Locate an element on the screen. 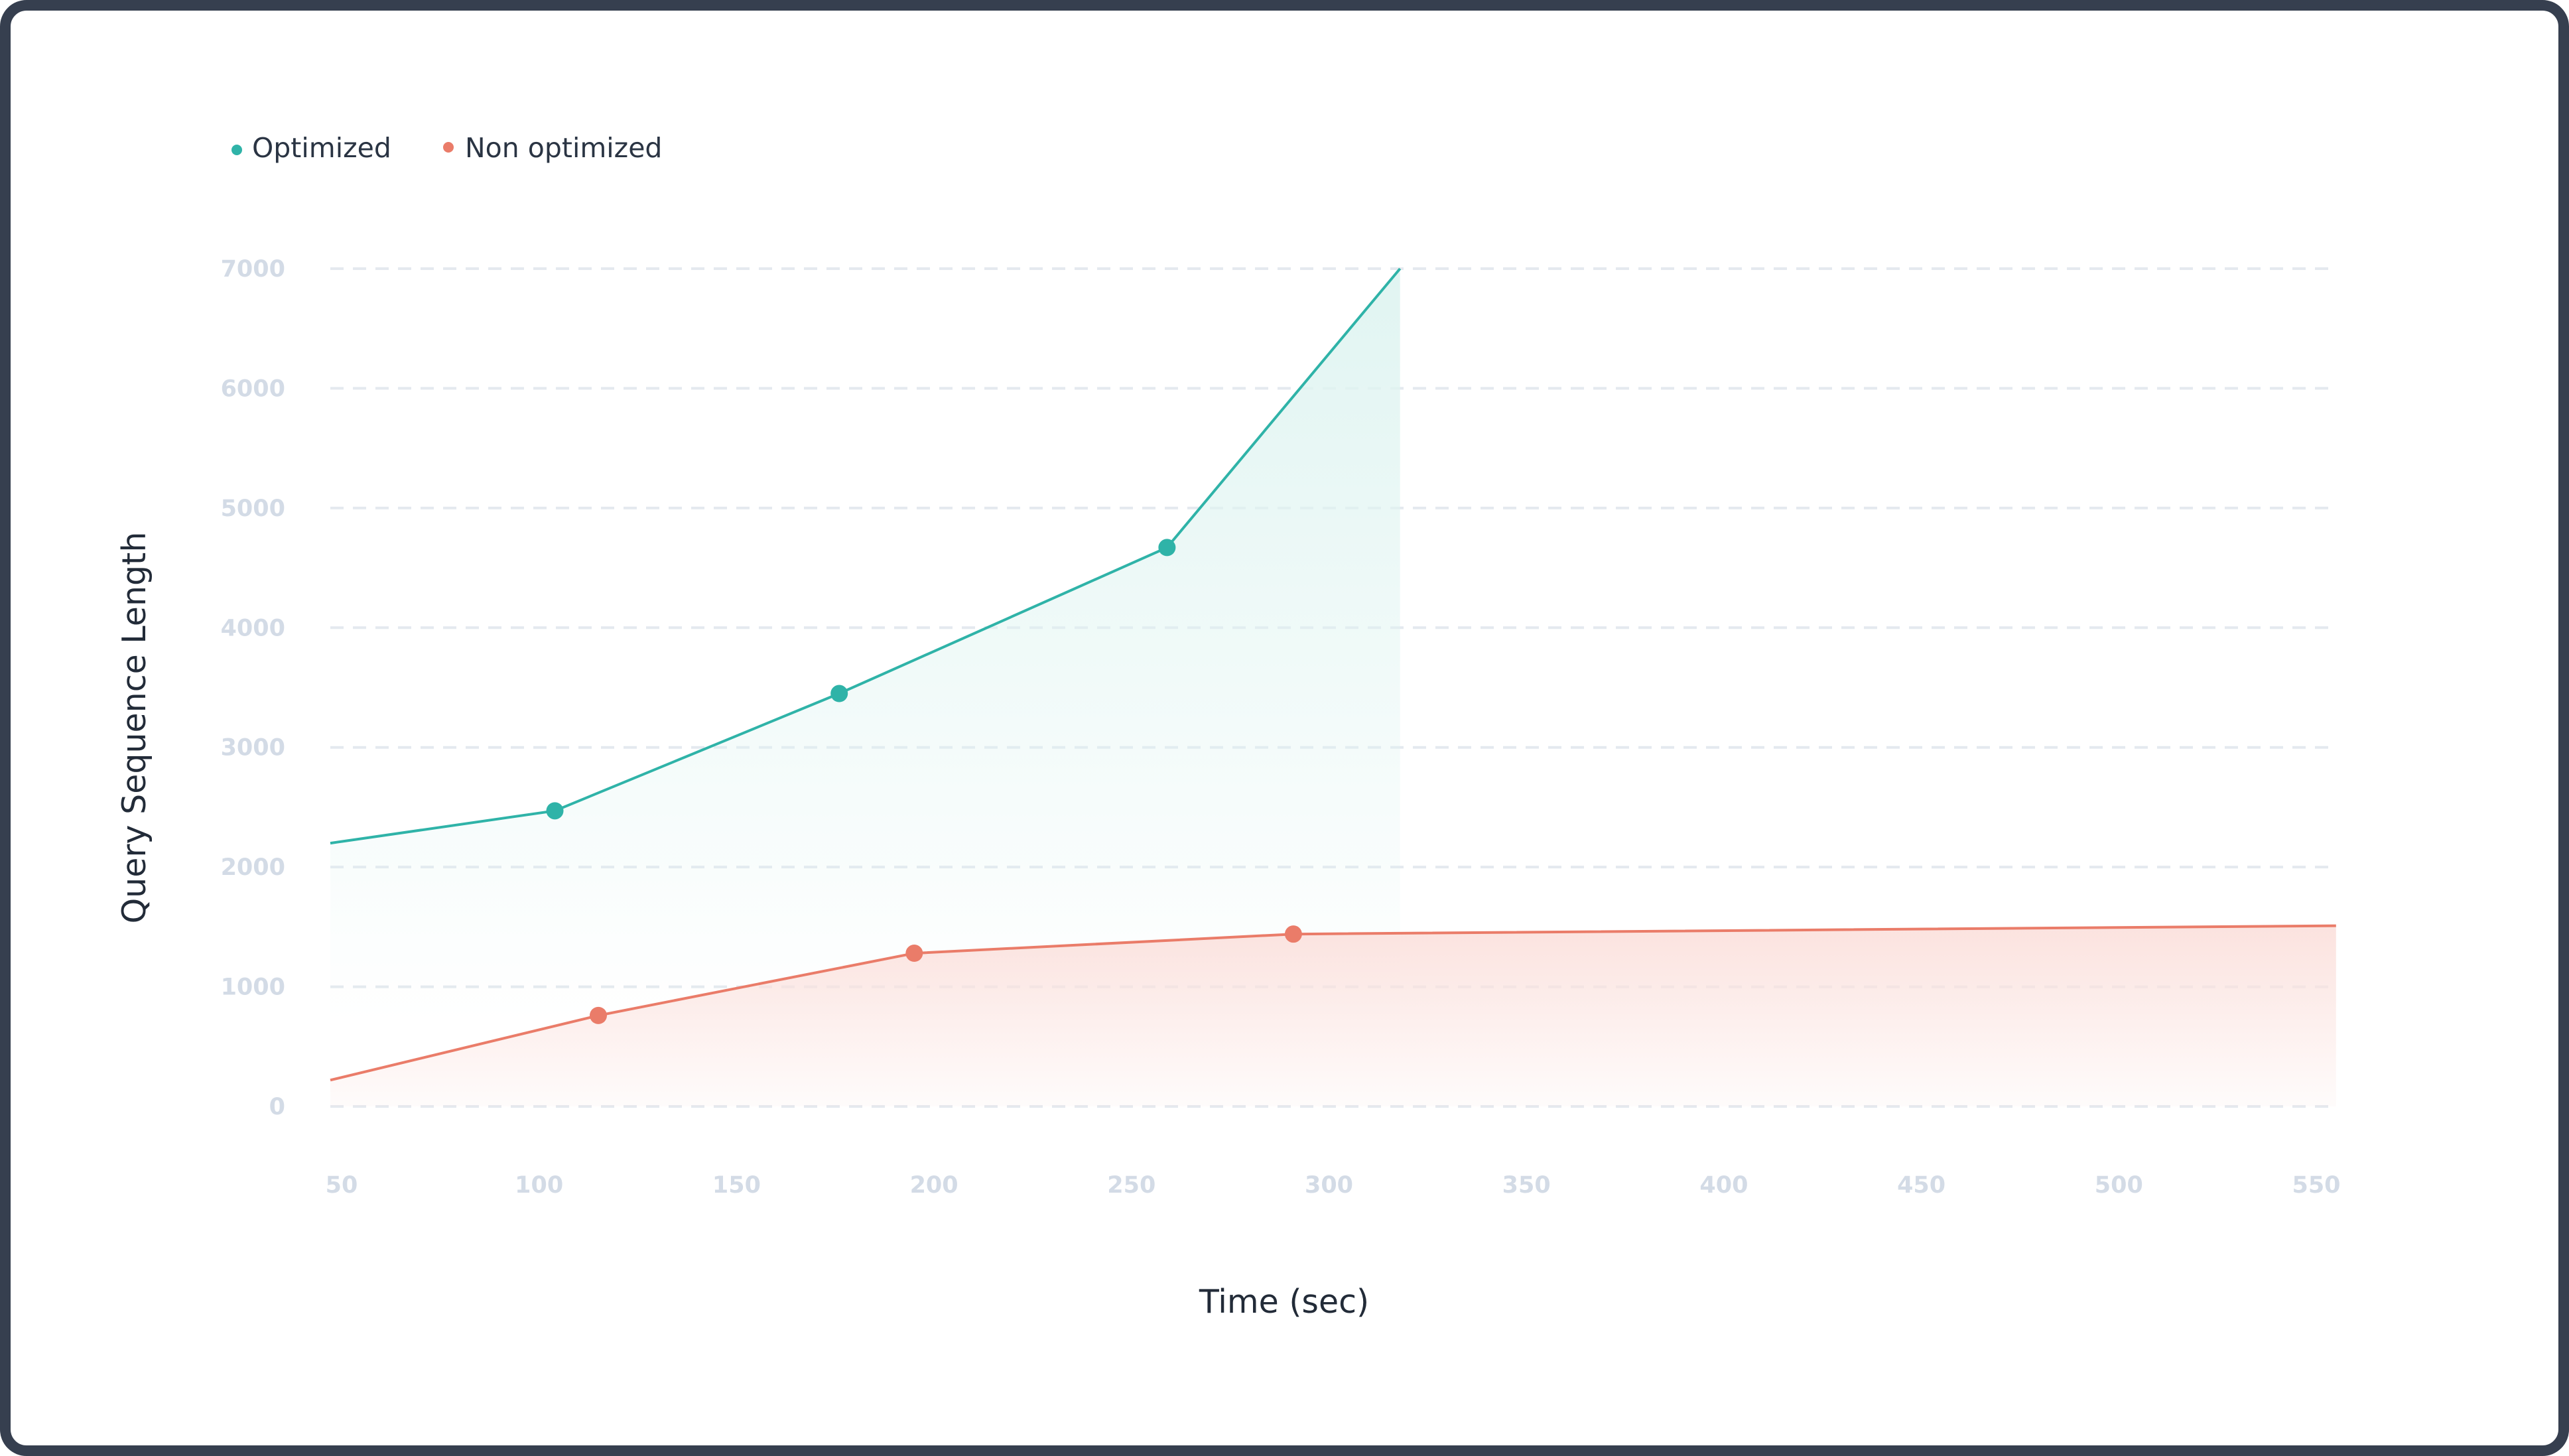  x-axis-ticks: 50 100 150 200 250 300 350 400 450 500 550 is located at coordinates (1333, 1185).